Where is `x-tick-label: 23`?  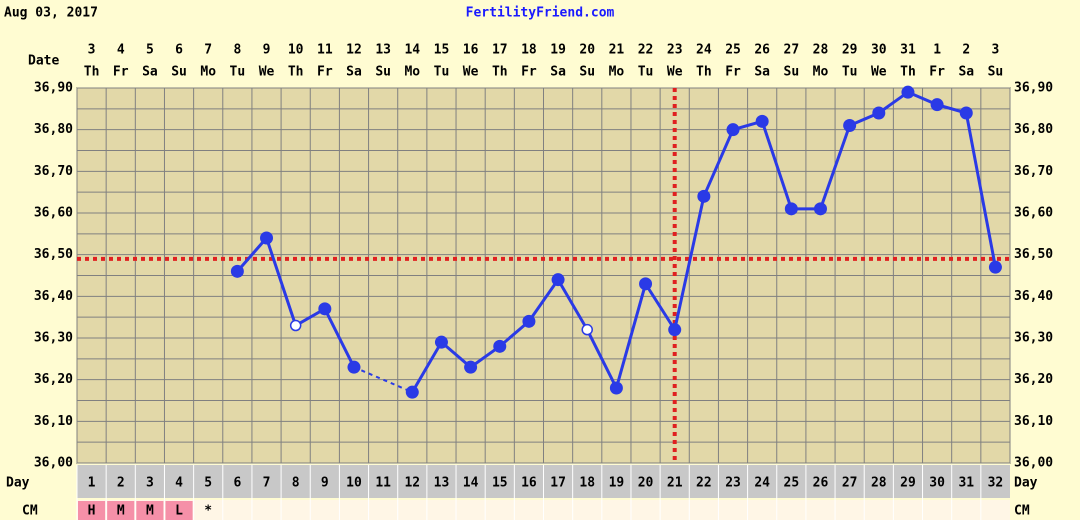 x-tick-label: 23 is located at coordinates (733, 483).